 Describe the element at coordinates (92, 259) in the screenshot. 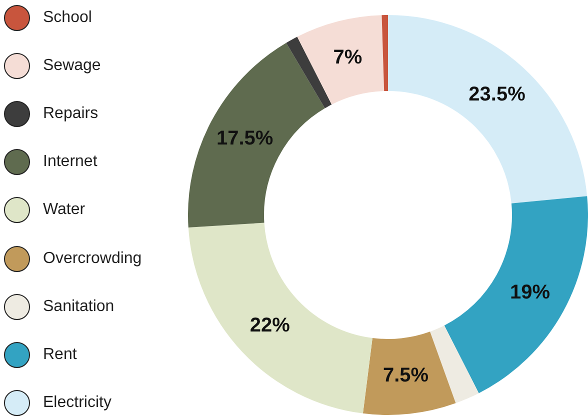

I see `legend-label: Overcrowding` at that location.